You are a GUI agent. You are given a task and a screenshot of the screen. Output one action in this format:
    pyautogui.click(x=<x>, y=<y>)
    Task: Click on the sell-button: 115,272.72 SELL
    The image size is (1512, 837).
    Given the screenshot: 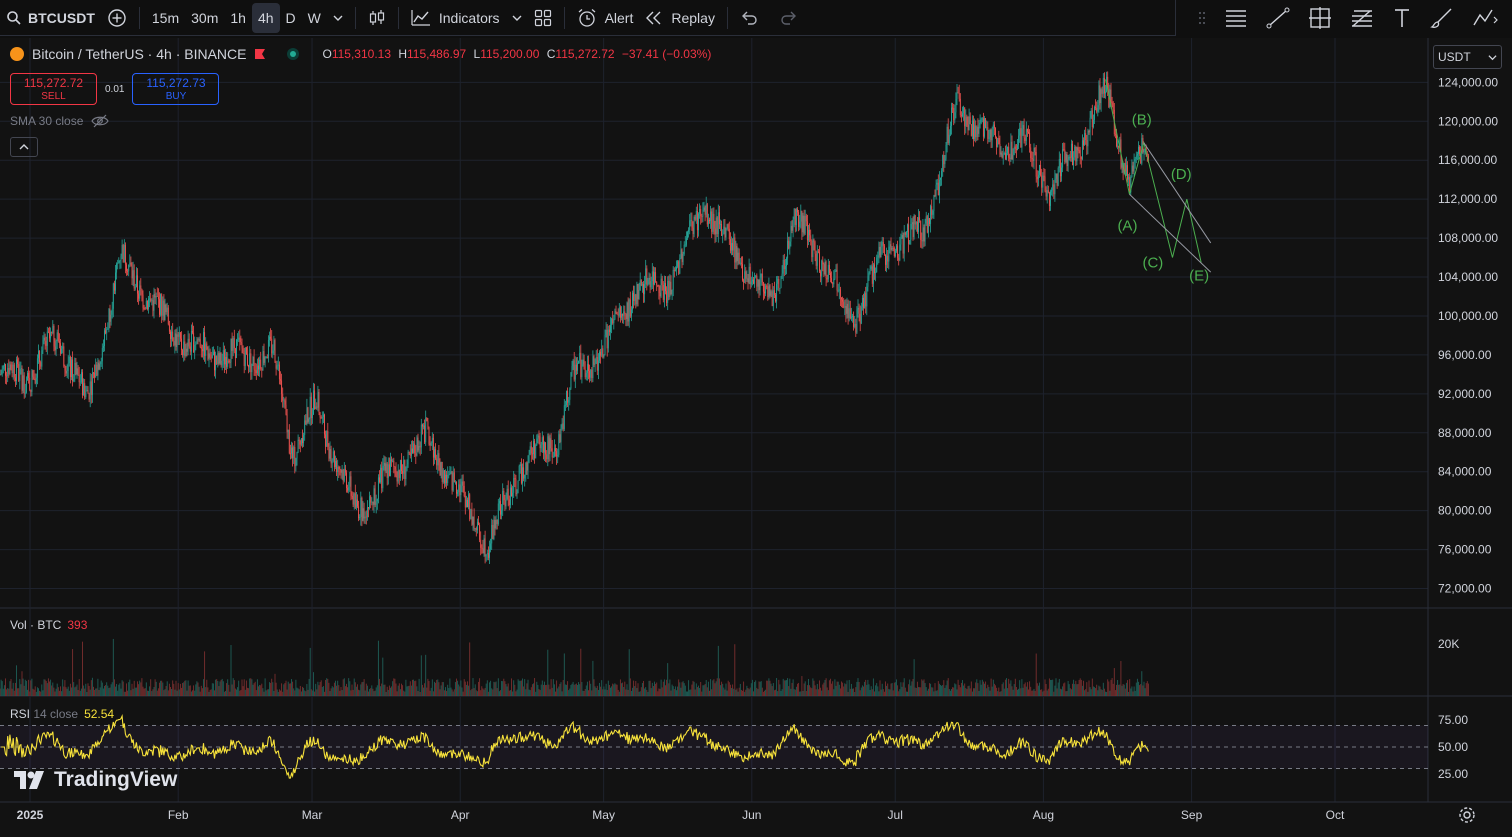 What is the action you would take?
    pyautogui.click(x=53, y=89)
    